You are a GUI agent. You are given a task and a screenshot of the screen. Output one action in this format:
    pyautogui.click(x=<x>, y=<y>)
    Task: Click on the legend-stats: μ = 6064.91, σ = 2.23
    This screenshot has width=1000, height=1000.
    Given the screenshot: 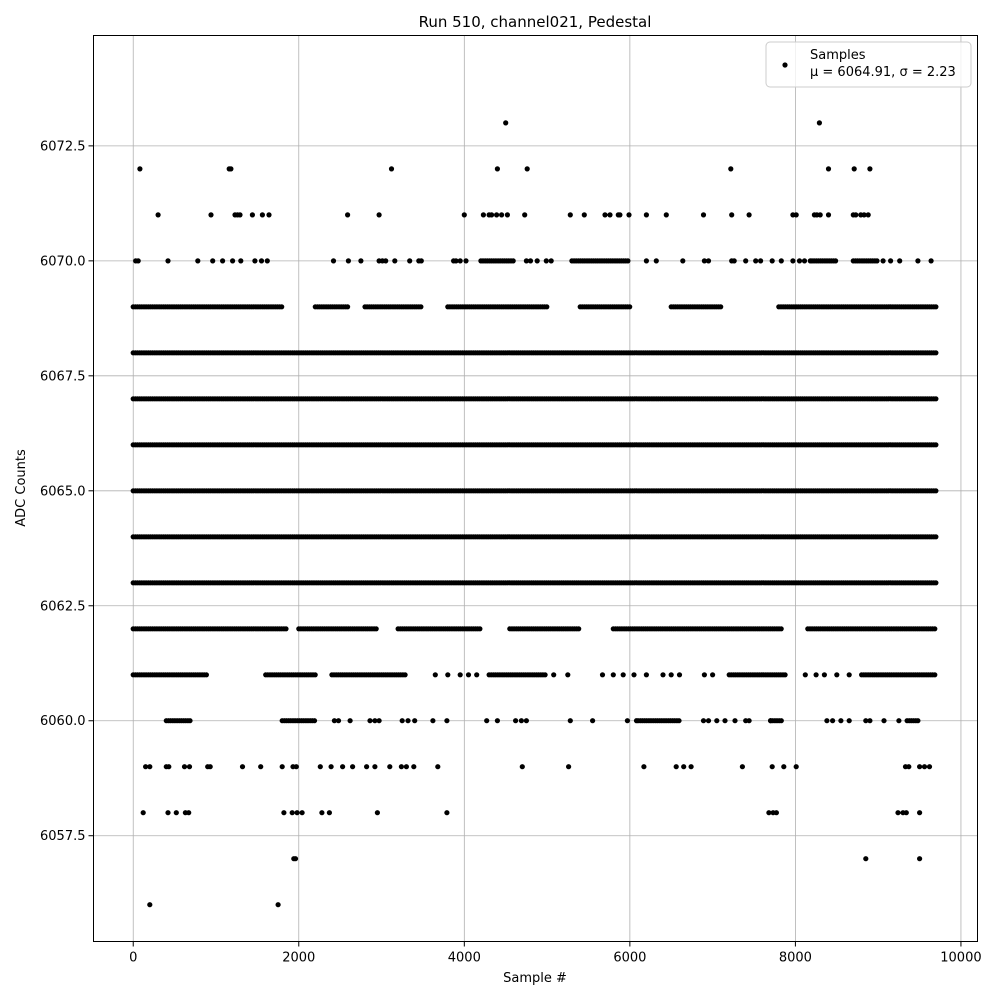 What is the action you would take?
    pyautogui.click(x=883, y=72)
    